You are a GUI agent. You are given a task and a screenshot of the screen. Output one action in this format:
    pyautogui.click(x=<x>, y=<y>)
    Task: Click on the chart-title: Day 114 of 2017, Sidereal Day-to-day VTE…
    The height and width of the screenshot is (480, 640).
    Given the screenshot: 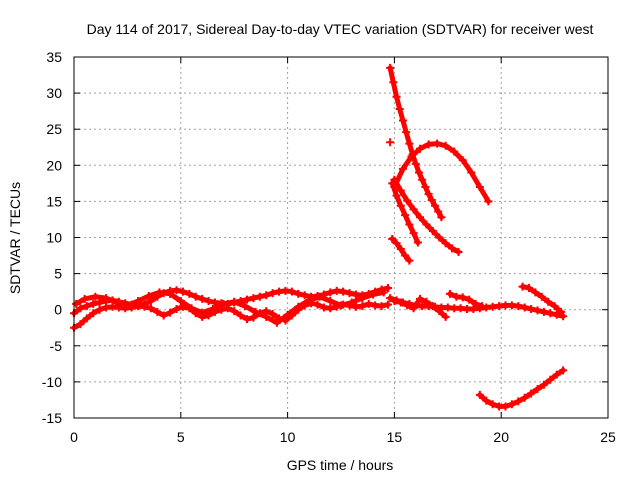 What is the action you would take?
    pyautogui.click(x=340, y=29)
    